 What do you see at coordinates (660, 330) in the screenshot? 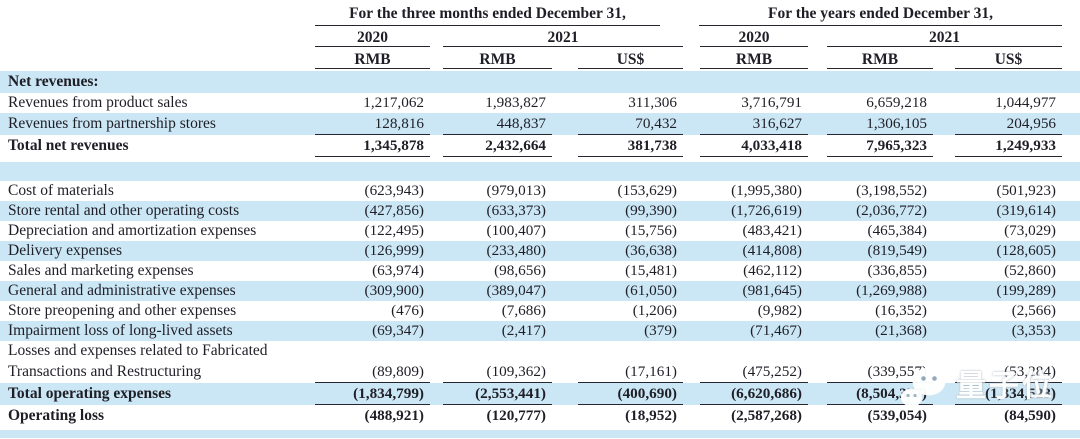
I see `value-cell: (379)` at bounding box center [660, 330].